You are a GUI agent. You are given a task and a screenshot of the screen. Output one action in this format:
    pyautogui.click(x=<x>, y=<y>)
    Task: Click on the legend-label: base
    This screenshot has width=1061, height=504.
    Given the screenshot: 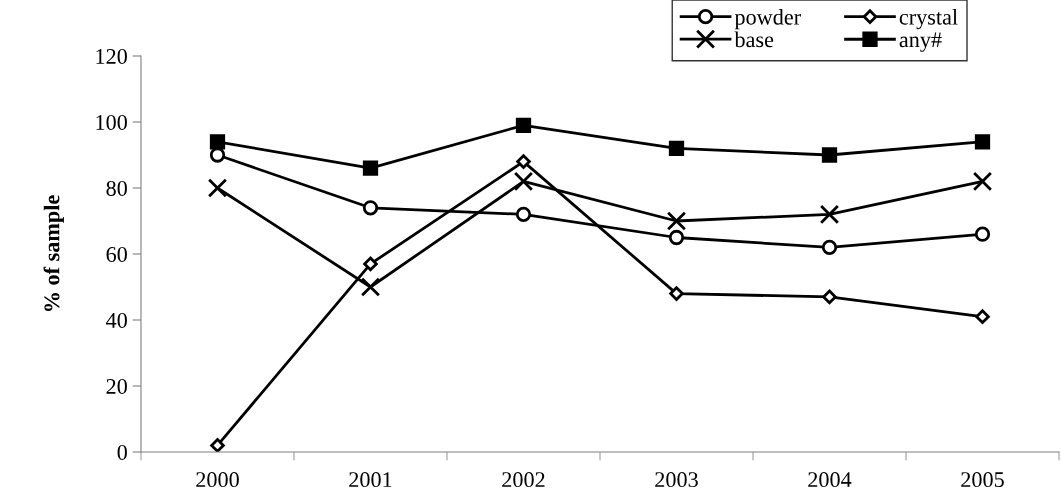 What is the action you would take?
    pyautogui.click(x=754, y=39)
    